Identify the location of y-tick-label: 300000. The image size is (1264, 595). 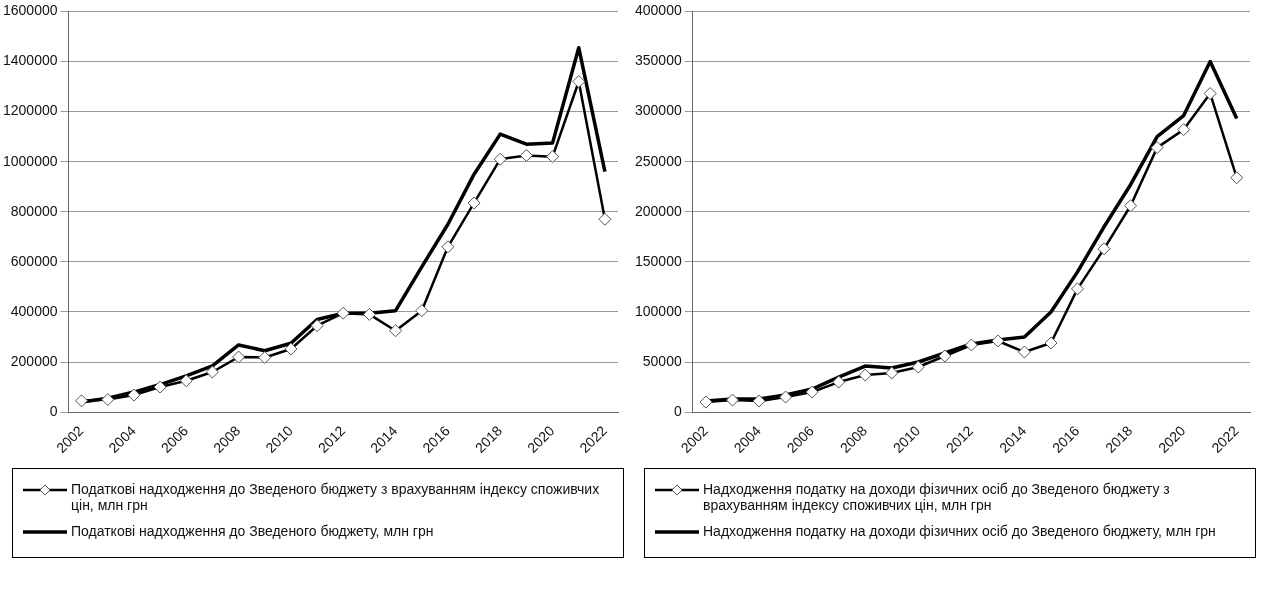
(658, 110).